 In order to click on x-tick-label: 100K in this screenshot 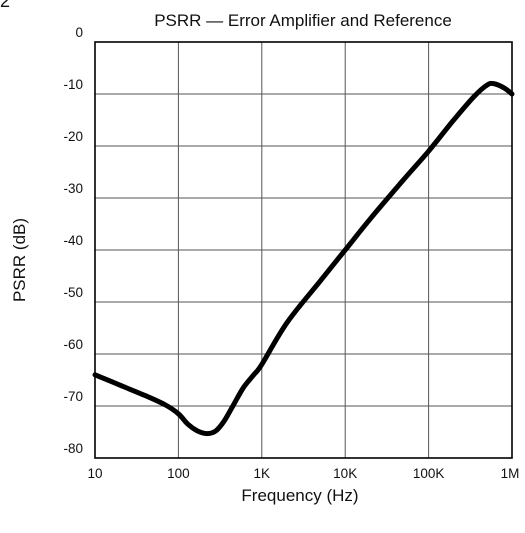, I will do `click(429, 473)`.